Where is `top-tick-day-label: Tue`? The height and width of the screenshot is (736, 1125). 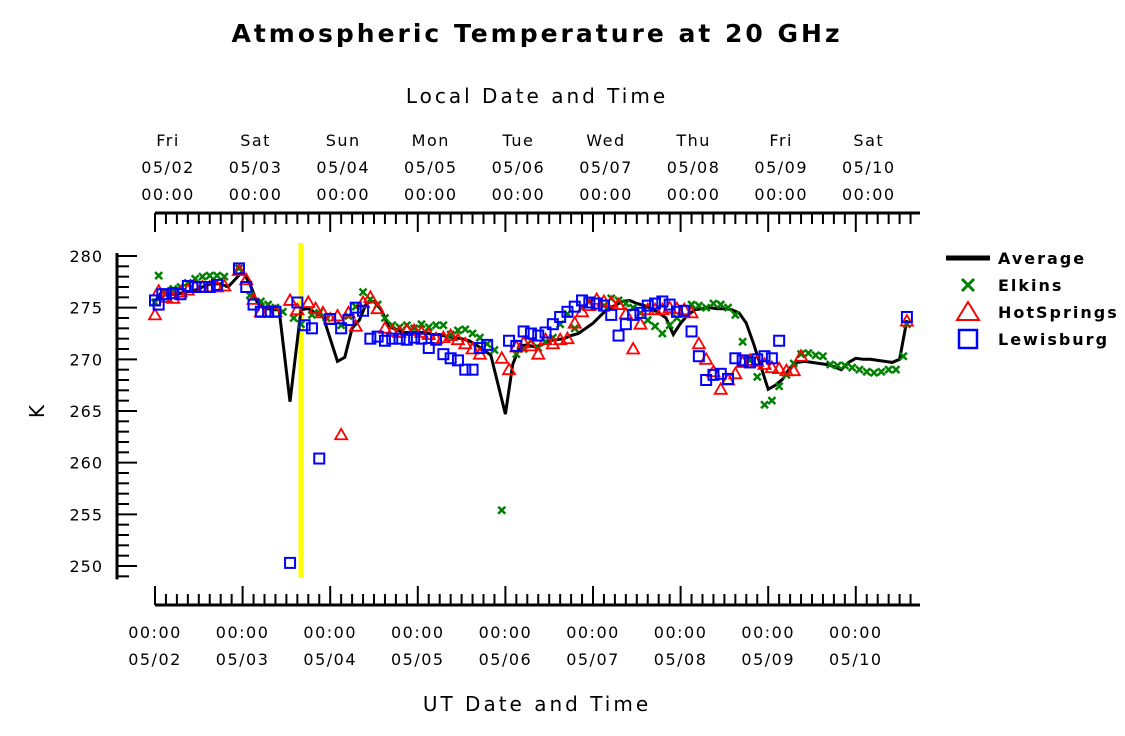
top-tick-day-label: Tue is located at coordinates (517, 140).